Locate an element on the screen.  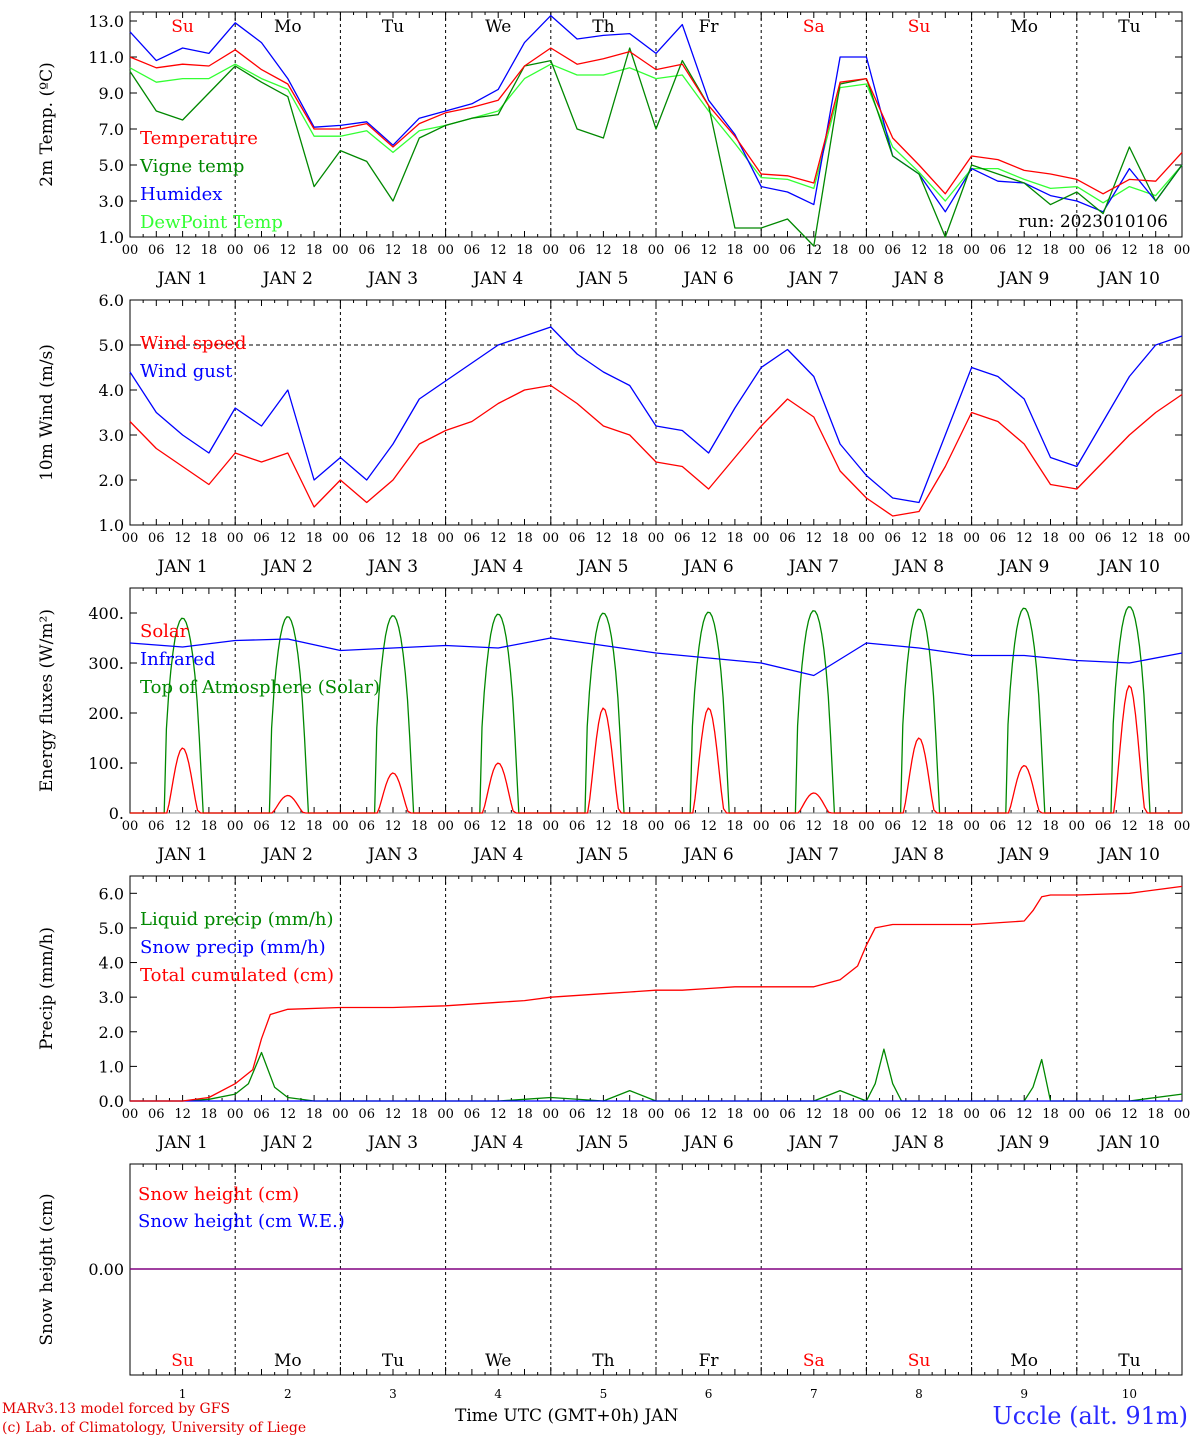
temp-y-tick-label: 13.0 is located at coordinates (106, 21).